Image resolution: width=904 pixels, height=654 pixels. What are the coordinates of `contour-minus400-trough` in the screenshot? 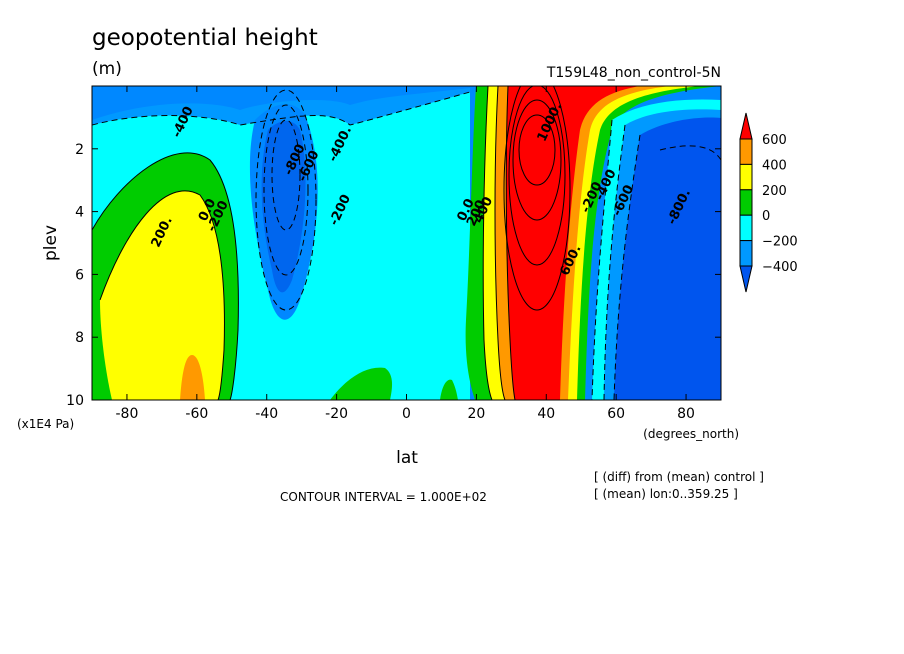 It's located at (286, 200).